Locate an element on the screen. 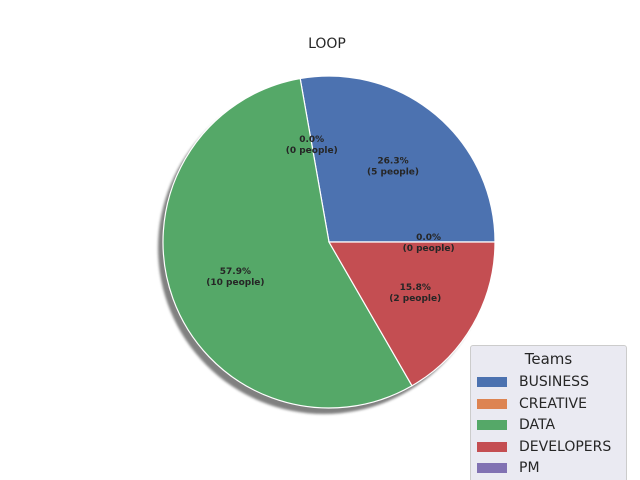  legend-item-business: BUSINESS is located at coordinates (533, 382).